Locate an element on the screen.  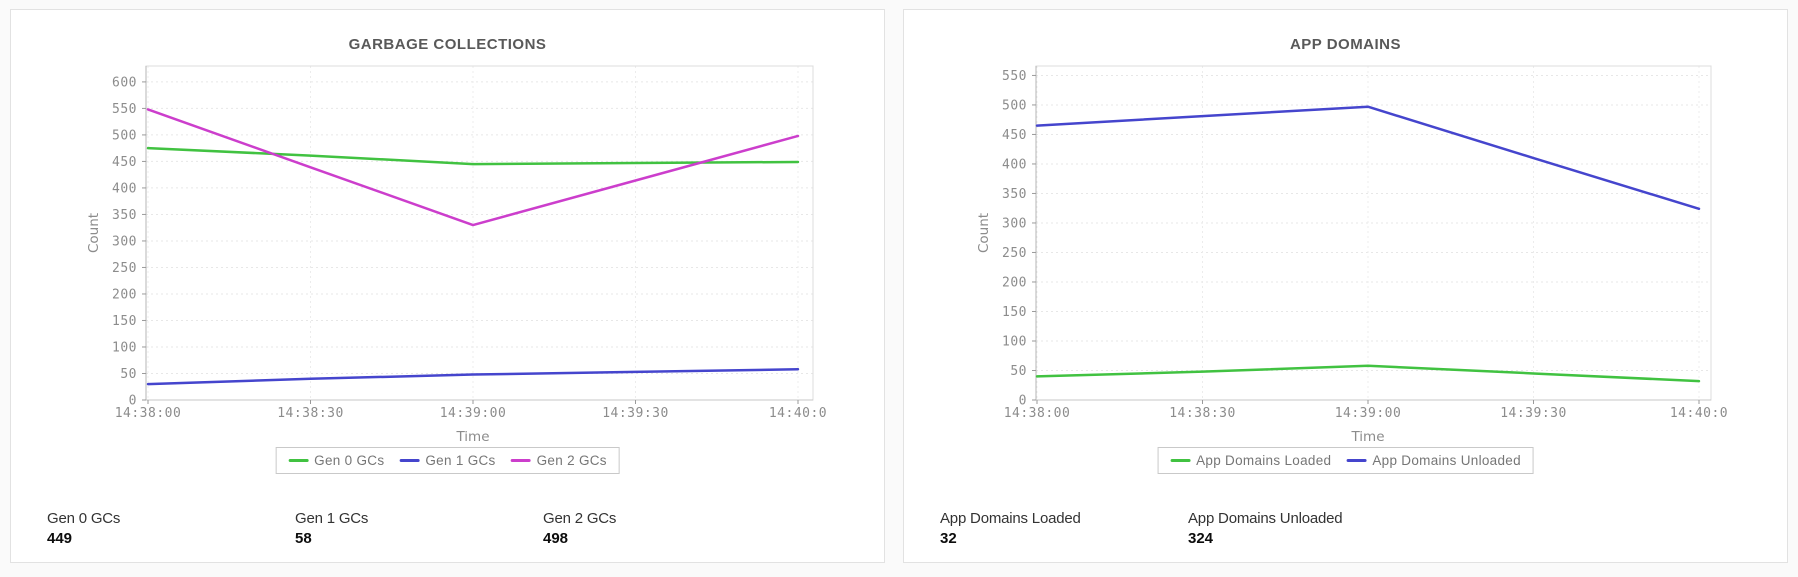
stat-value: 498 is located at coordinates (556, 538).